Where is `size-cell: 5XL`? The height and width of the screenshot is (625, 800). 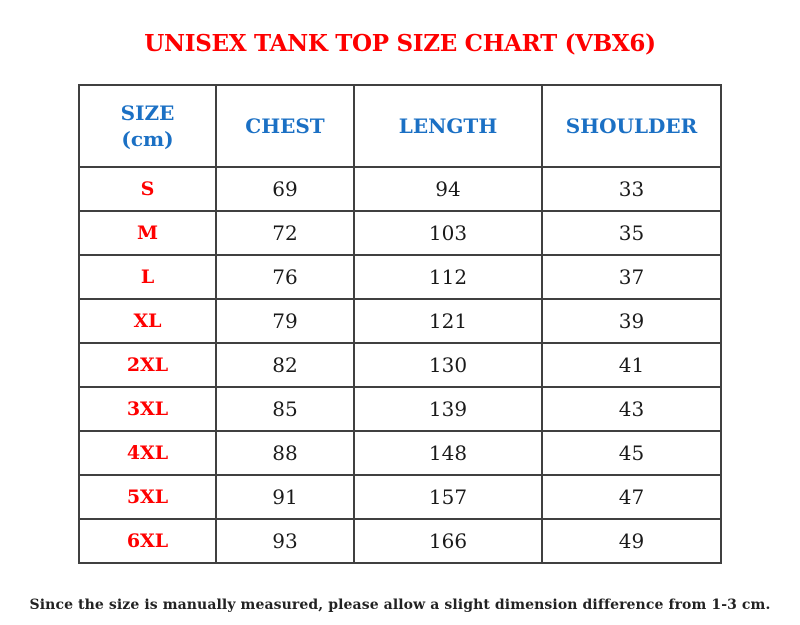 size-cell: 5XL is located at coordinates (147, 497).